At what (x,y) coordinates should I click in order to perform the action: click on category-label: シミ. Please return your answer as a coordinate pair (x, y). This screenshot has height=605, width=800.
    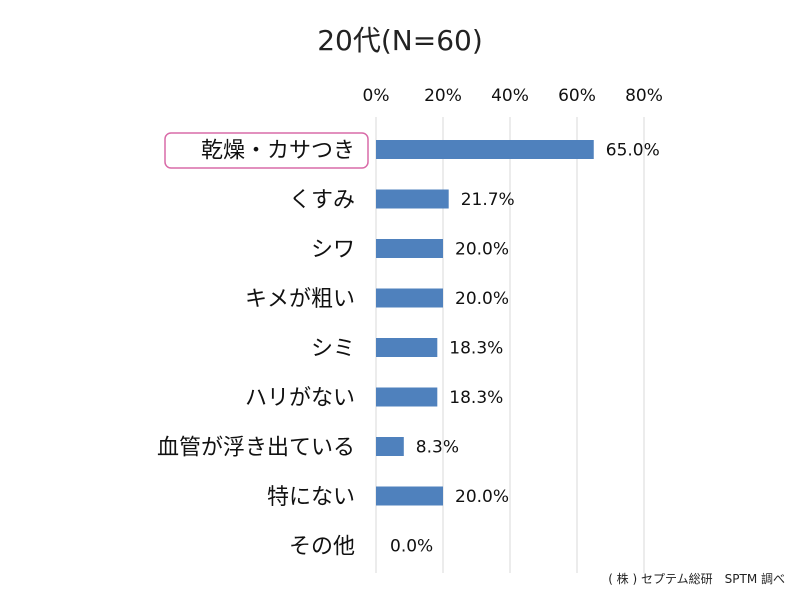
    Looking at the image, I should click on (333, 349).